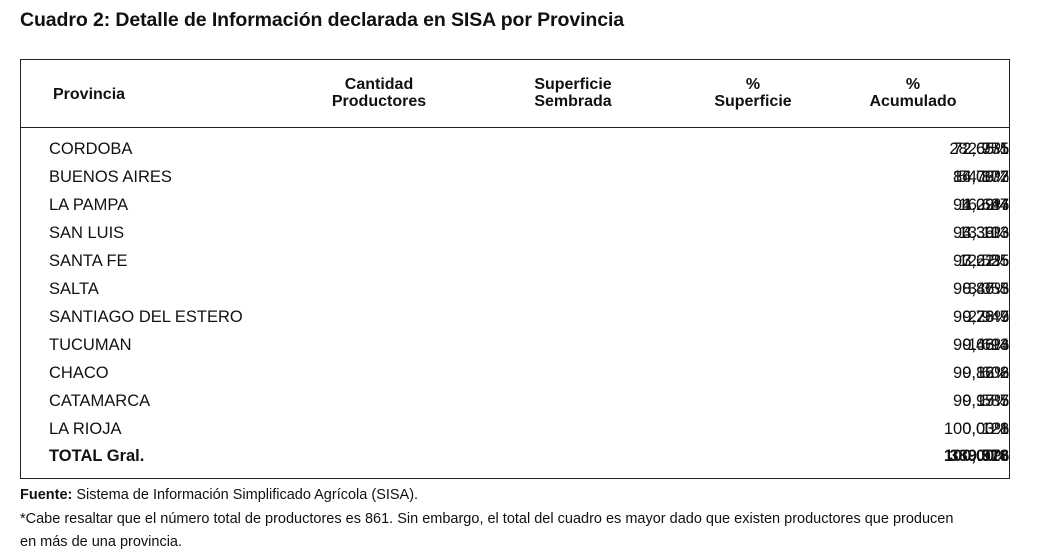  Describe the element at coordinates (529, 345) in the screenshot. I see `table-row: TUCUMAN 13 1.694 0,43% 99,66%` at that location.